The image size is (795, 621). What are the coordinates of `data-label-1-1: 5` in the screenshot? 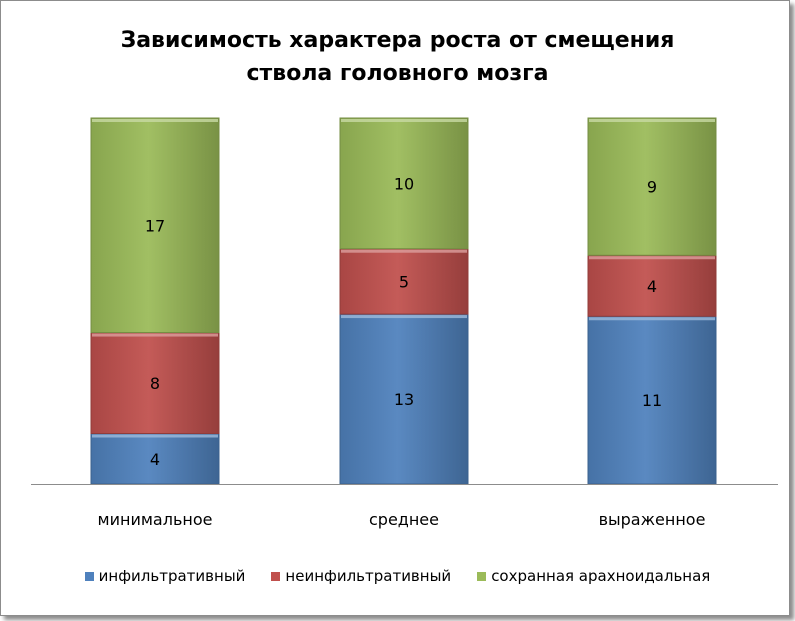 It's located at (404, 281).